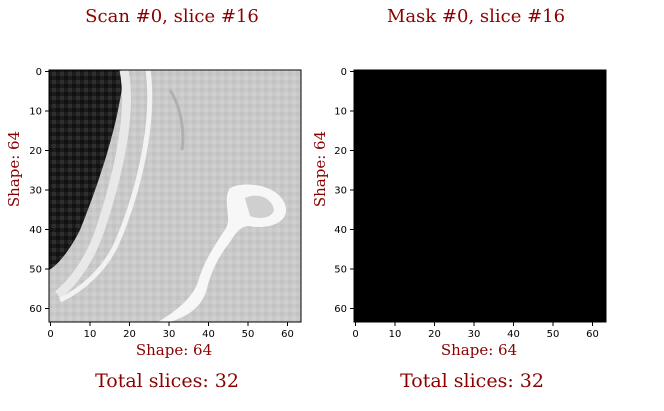 The width and height of the screenshot is (664, 411). Describe the element at coordinates (167, 381) in the screenshot. I see `scan-total-slices: Total slices: 32` at that location.